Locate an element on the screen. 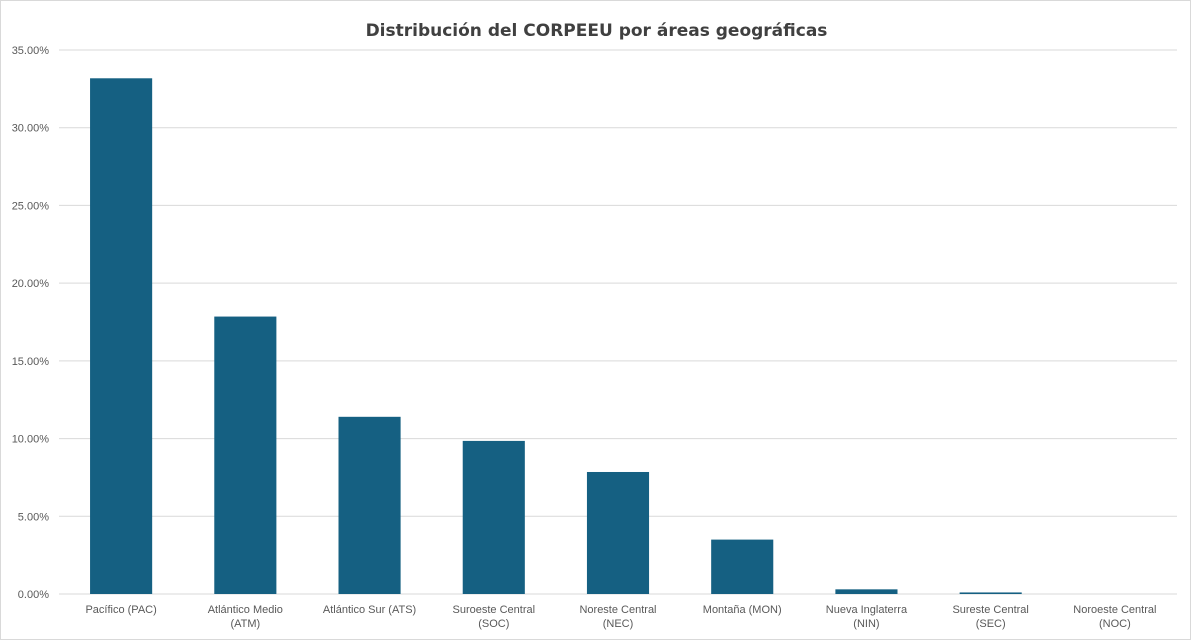 The width and height of the screenshot is (1191, 640). x-tick-label: Nueva Inglaterra (NIN) is located at coordinates (867, 617).